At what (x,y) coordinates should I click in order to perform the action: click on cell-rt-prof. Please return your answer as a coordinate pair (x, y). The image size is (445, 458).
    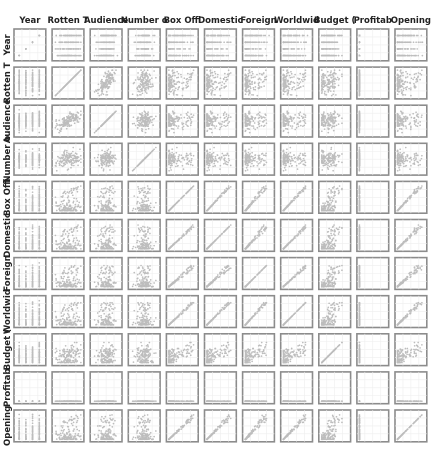
    Looking at the image, I should click on (373, 83).